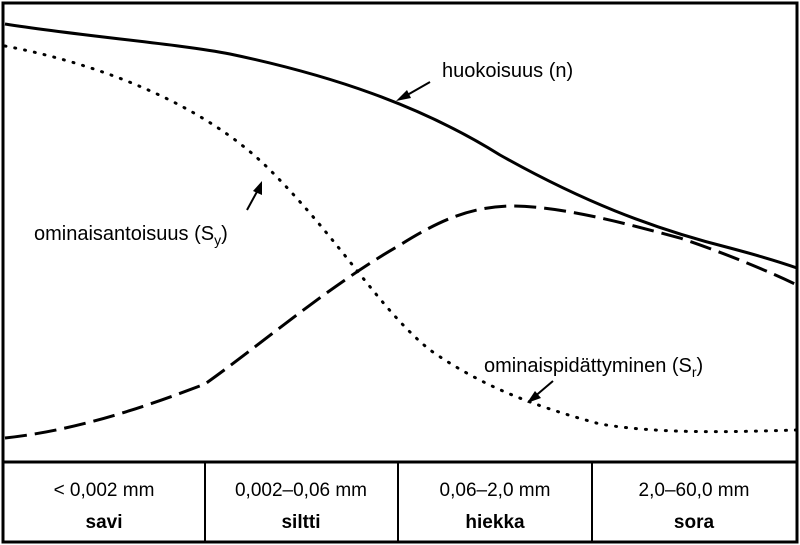 This screenshot has height=545, width=800. I want to click on specific-yield-label: ominaisantoisuus (Sy), so click(131, 235).